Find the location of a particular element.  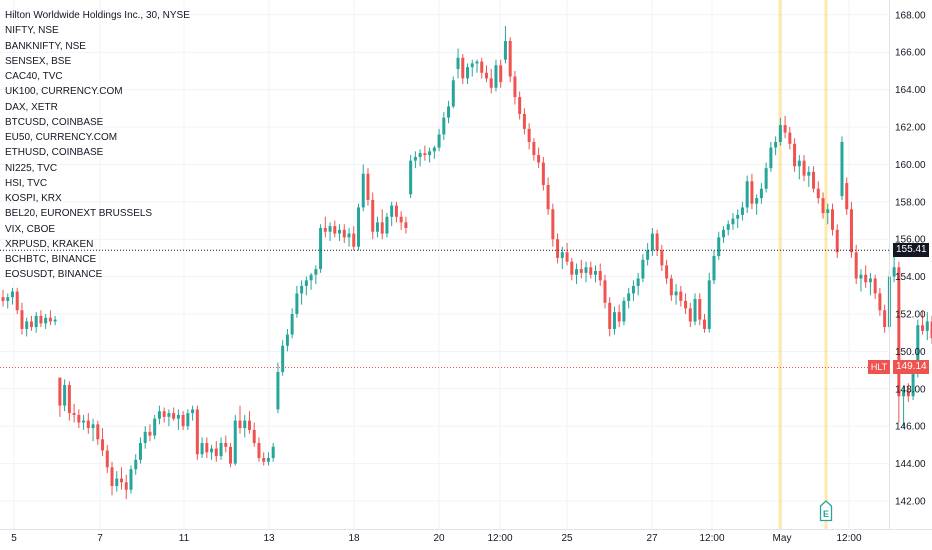

earnings-event-label: E is located at coordinates (826, 514).